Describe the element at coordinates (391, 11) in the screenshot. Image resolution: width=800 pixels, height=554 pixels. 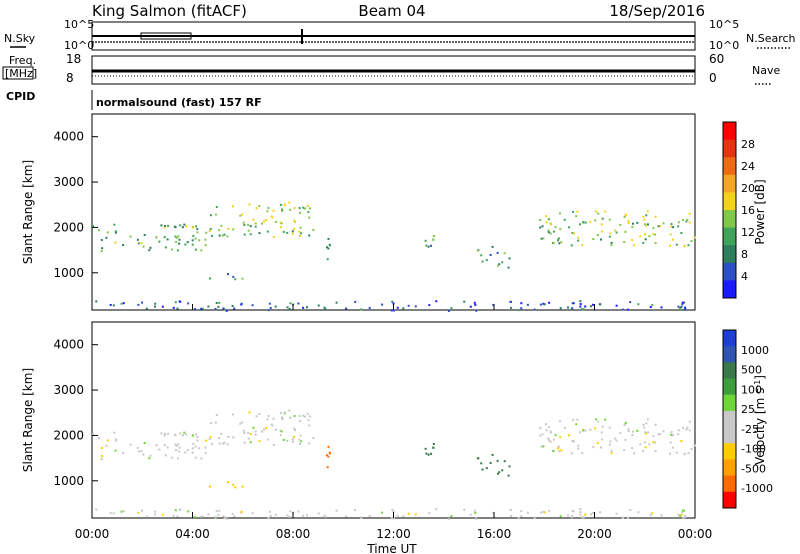
I see `beam-label: Beam 04` at that location.